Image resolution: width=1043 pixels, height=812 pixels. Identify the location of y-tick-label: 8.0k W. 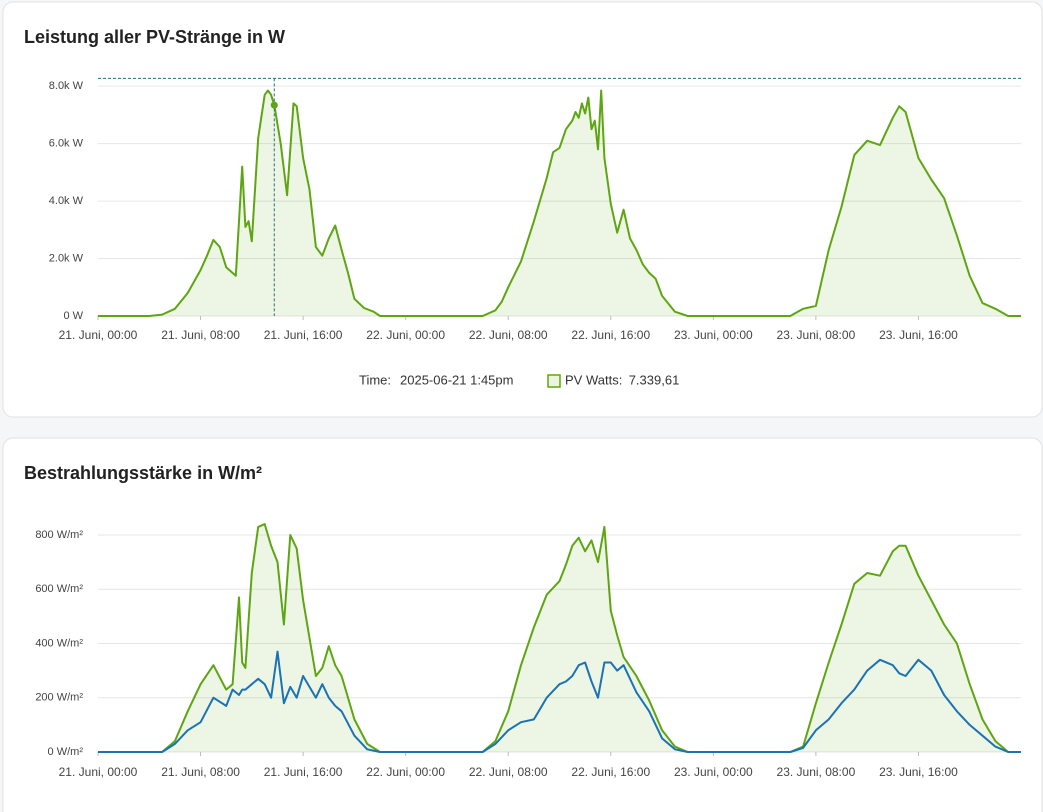
(66, 86).